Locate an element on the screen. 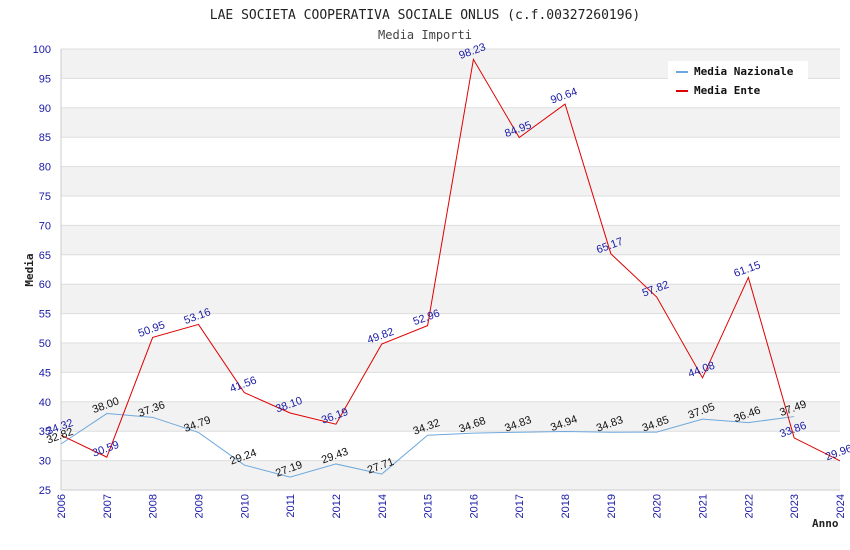 The image size is (850, 550). x-tick-label: 2014 is located at coordinates (383, 506).